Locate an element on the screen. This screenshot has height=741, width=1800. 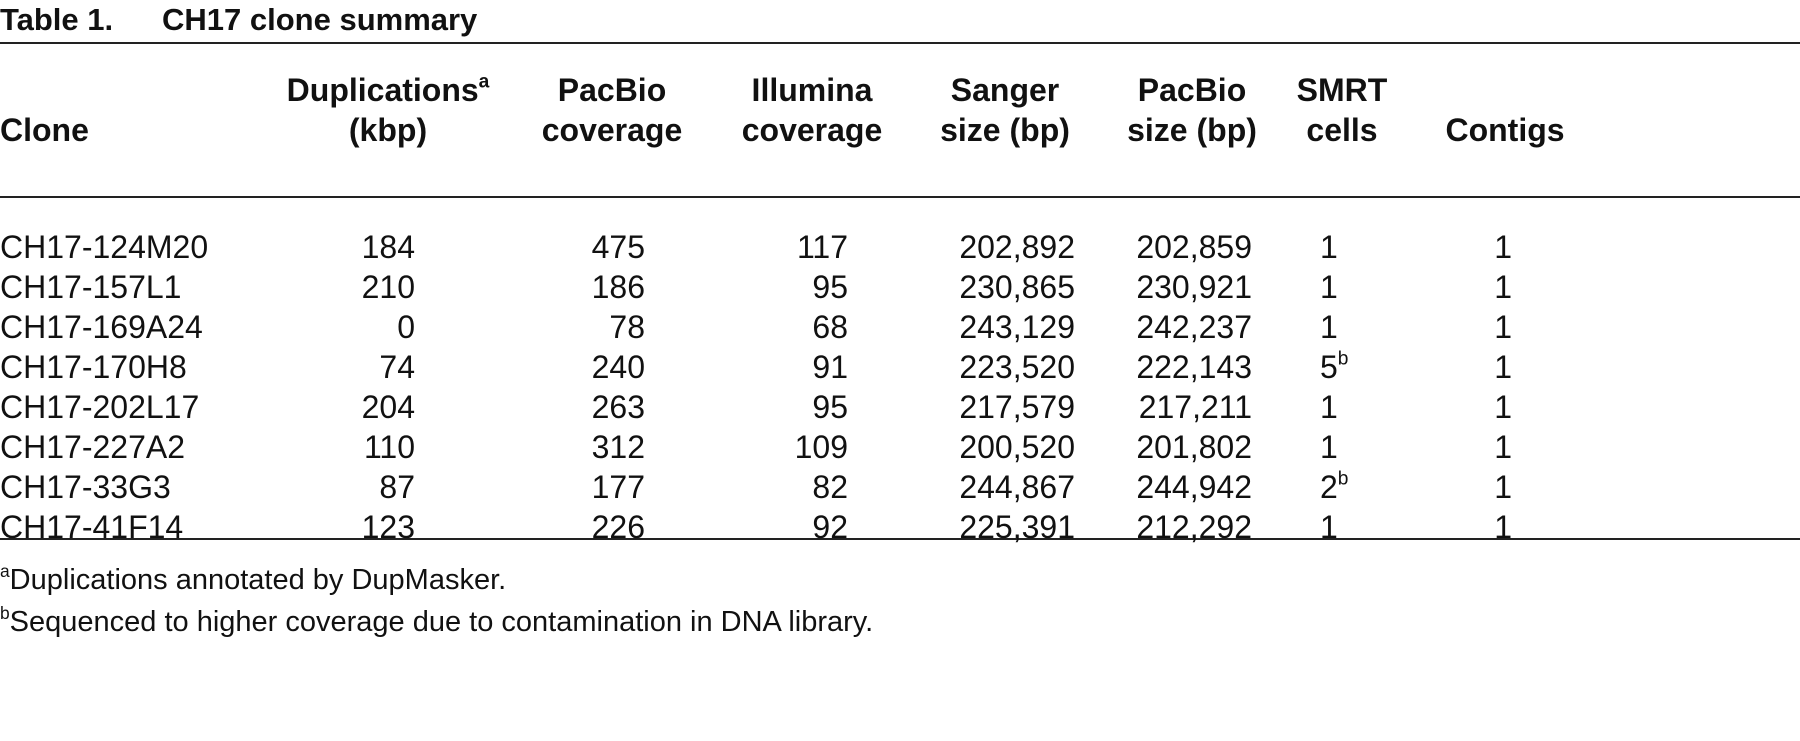
header-text: PacBio is located at coordinates (1192, 90).